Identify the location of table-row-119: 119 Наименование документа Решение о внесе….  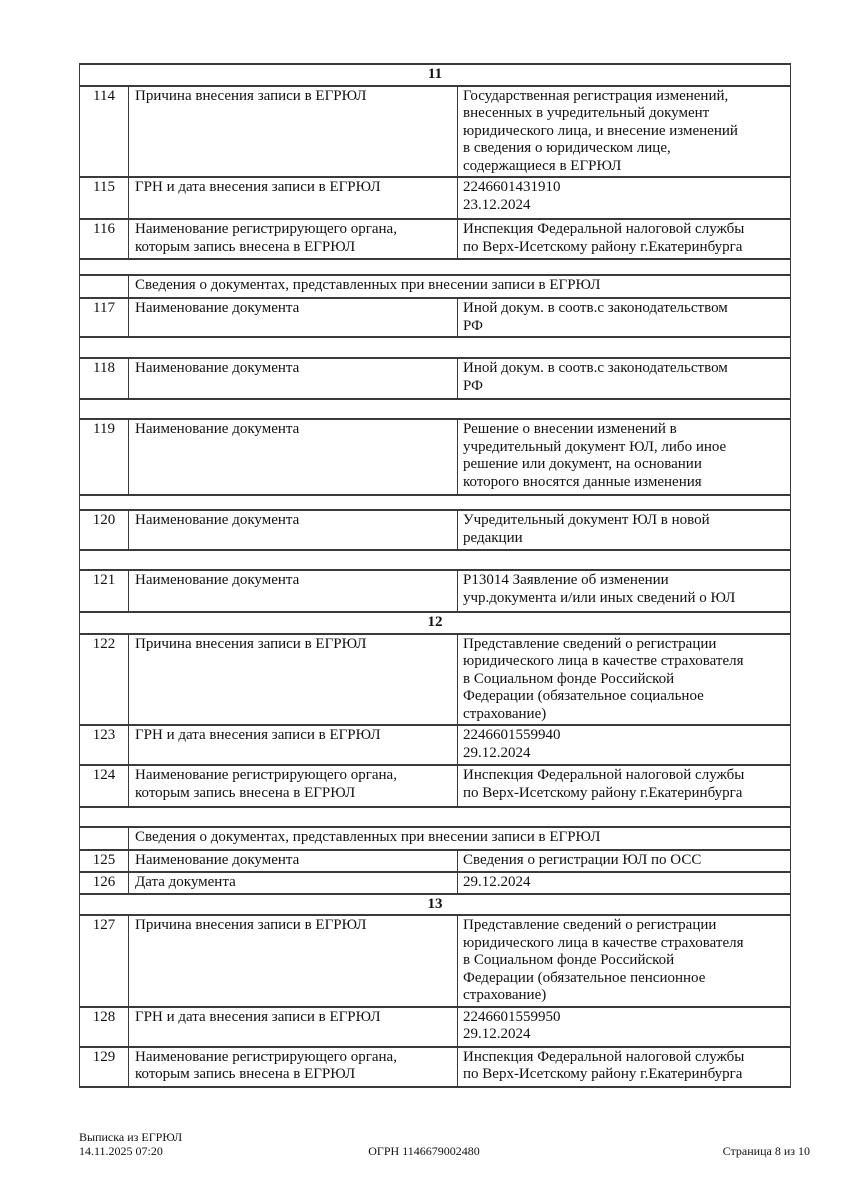
(435, 457).